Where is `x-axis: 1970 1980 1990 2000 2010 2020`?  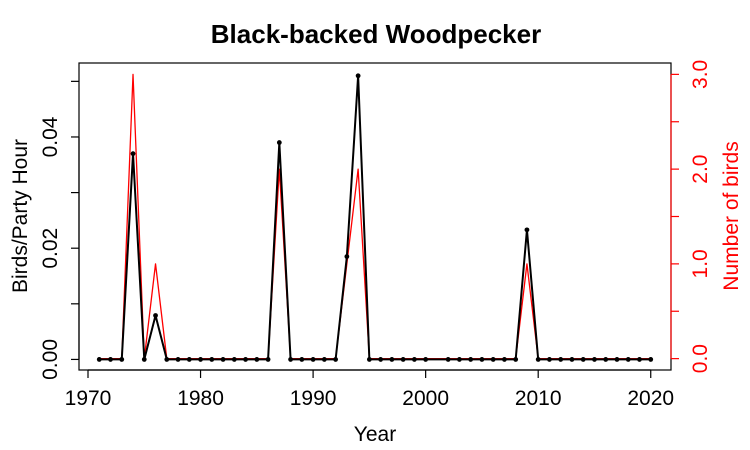 x-axis: 1970 1980 1990 2000 2010 2020 is located at coordinates (369, 389).